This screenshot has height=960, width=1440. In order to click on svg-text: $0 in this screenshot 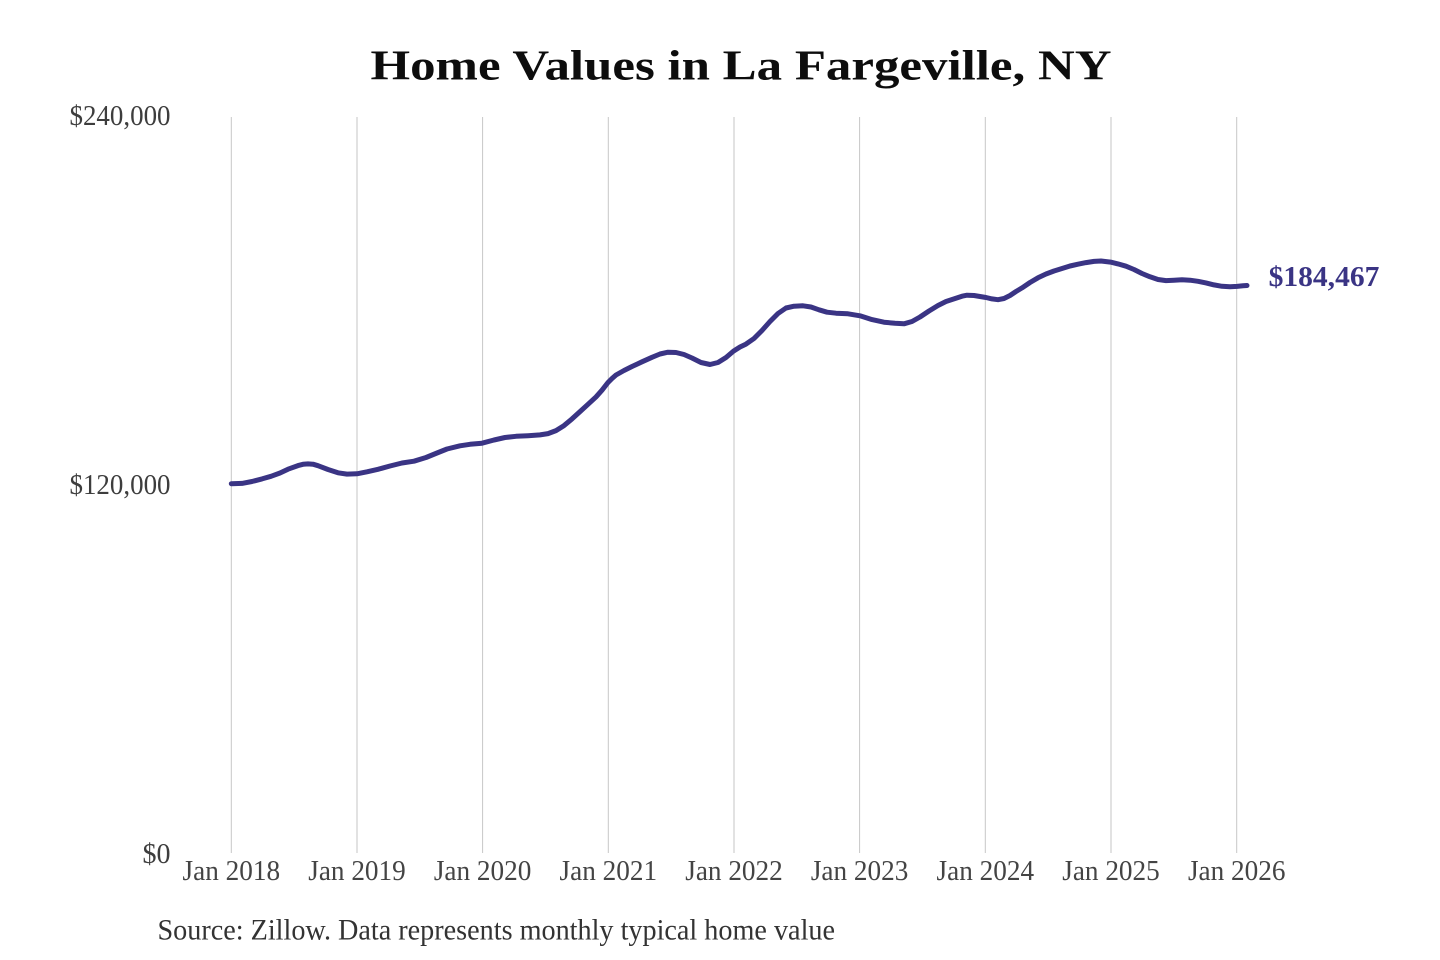, I will do `click(157, 854)`.